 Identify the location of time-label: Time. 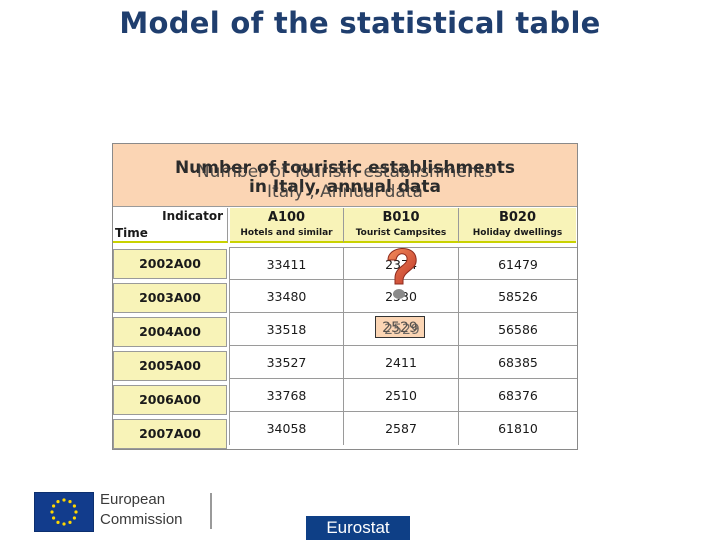
(131, 233).